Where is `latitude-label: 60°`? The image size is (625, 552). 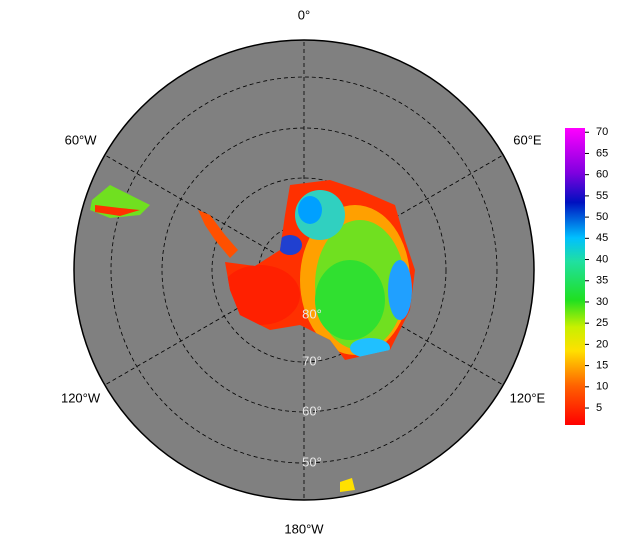
latitude-label: 60° is located at coordinates (312, 410).